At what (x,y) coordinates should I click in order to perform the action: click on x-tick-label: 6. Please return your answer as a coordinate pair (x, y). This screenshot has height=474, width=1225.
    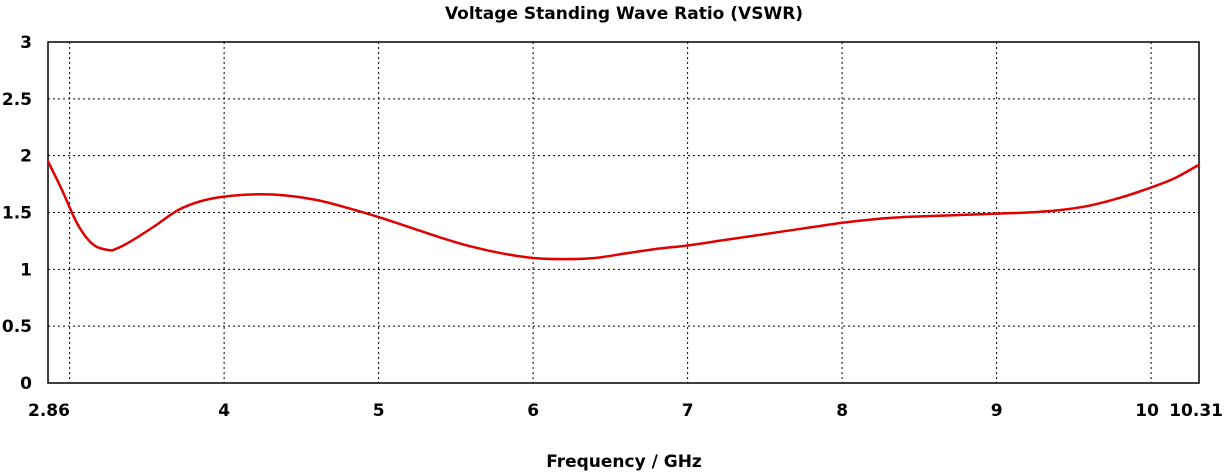
    Looking at the image, I should click on (533, 411).